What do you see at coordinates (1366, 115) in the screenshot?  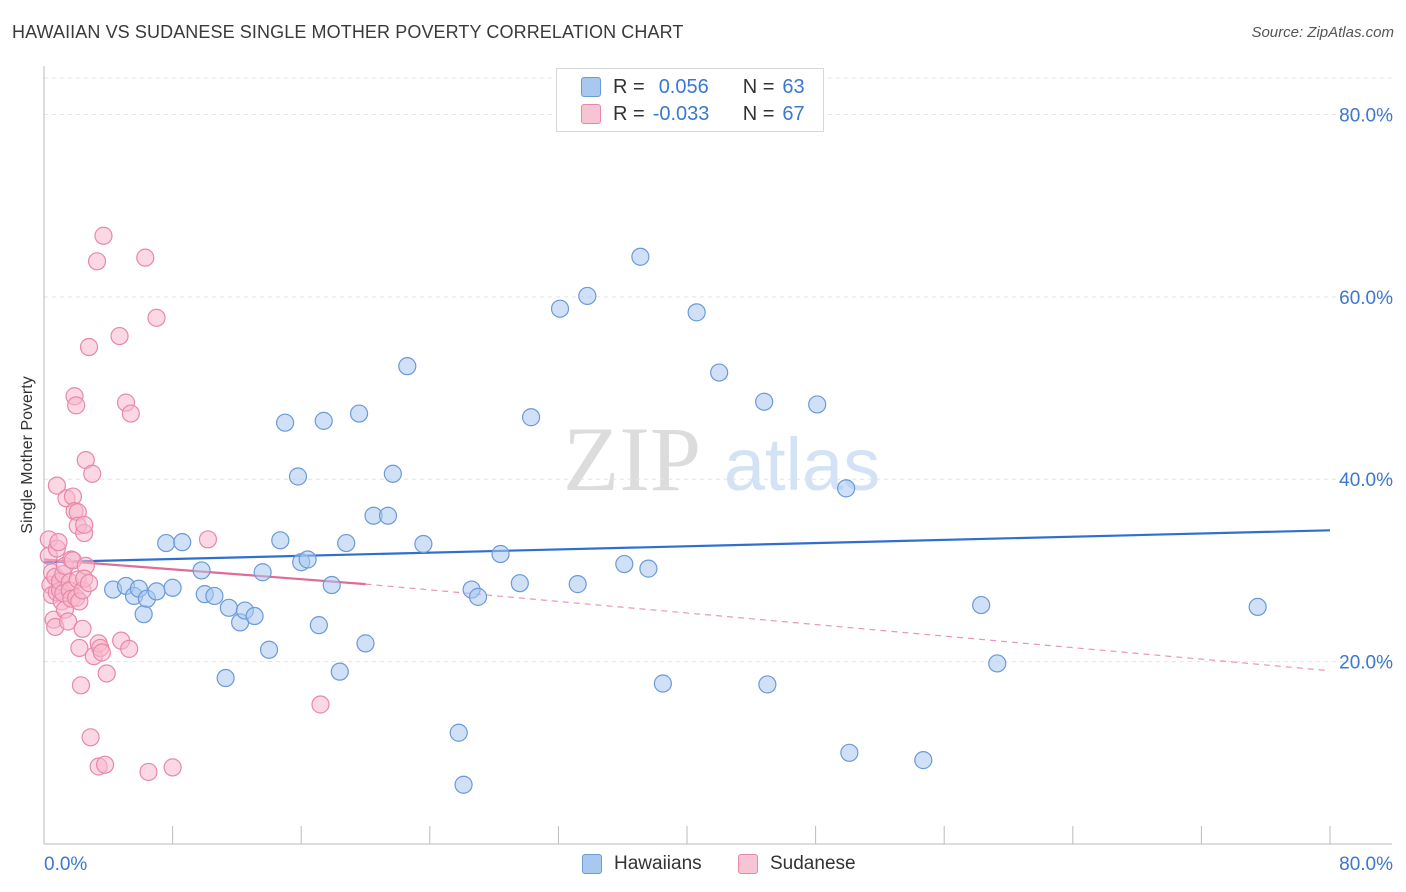 I see `y-tick-label: 80.0%` at bounding box center [1366, 115].